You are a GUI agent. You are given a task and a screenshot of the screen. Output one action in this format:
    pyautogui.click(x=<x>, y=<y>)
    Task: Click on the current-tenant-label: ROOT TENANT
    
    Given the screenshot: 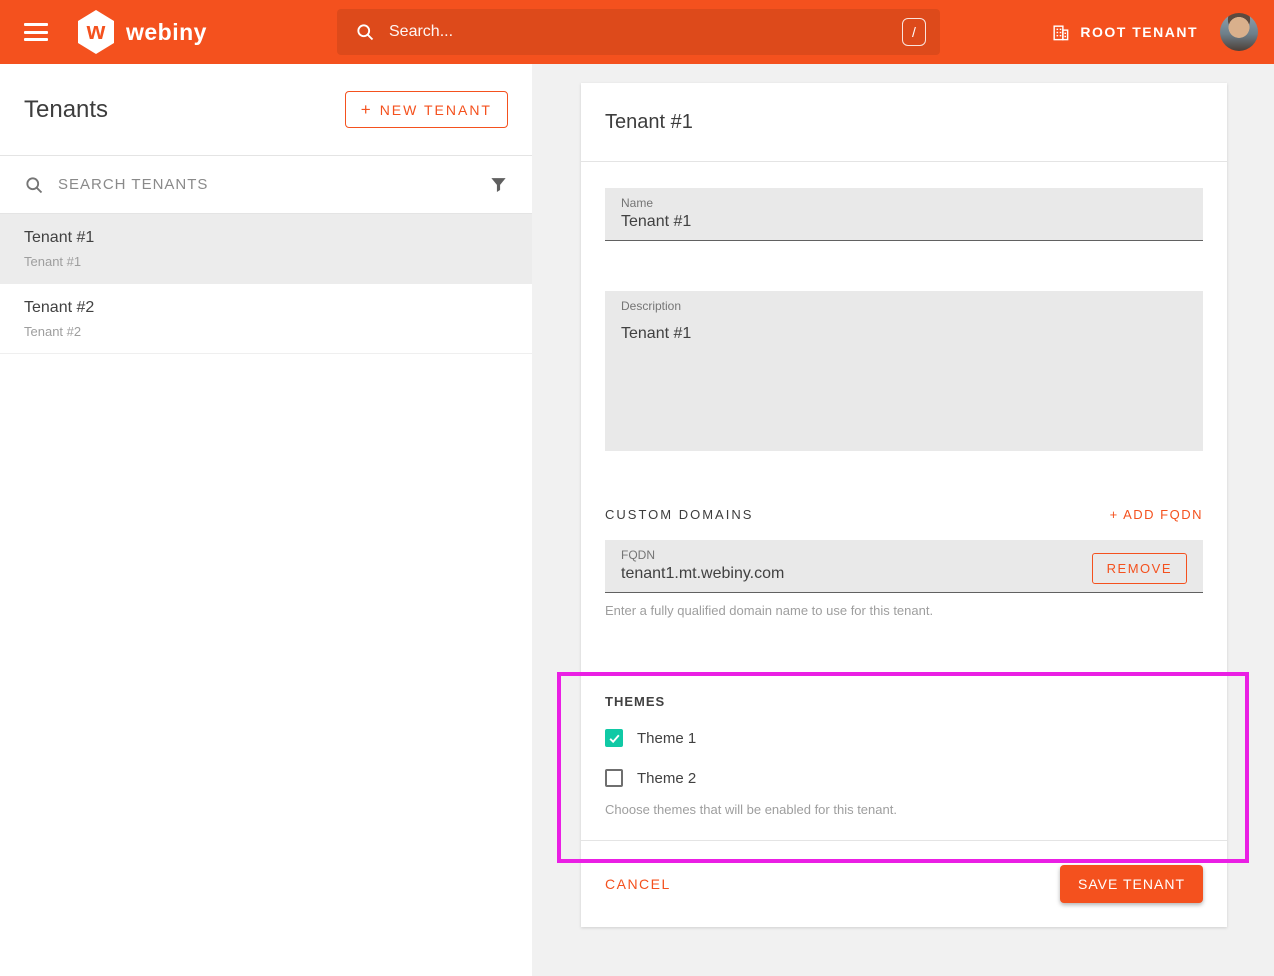 What is the action you would take?
    pyautogui.click(x=1139, y=32)
    